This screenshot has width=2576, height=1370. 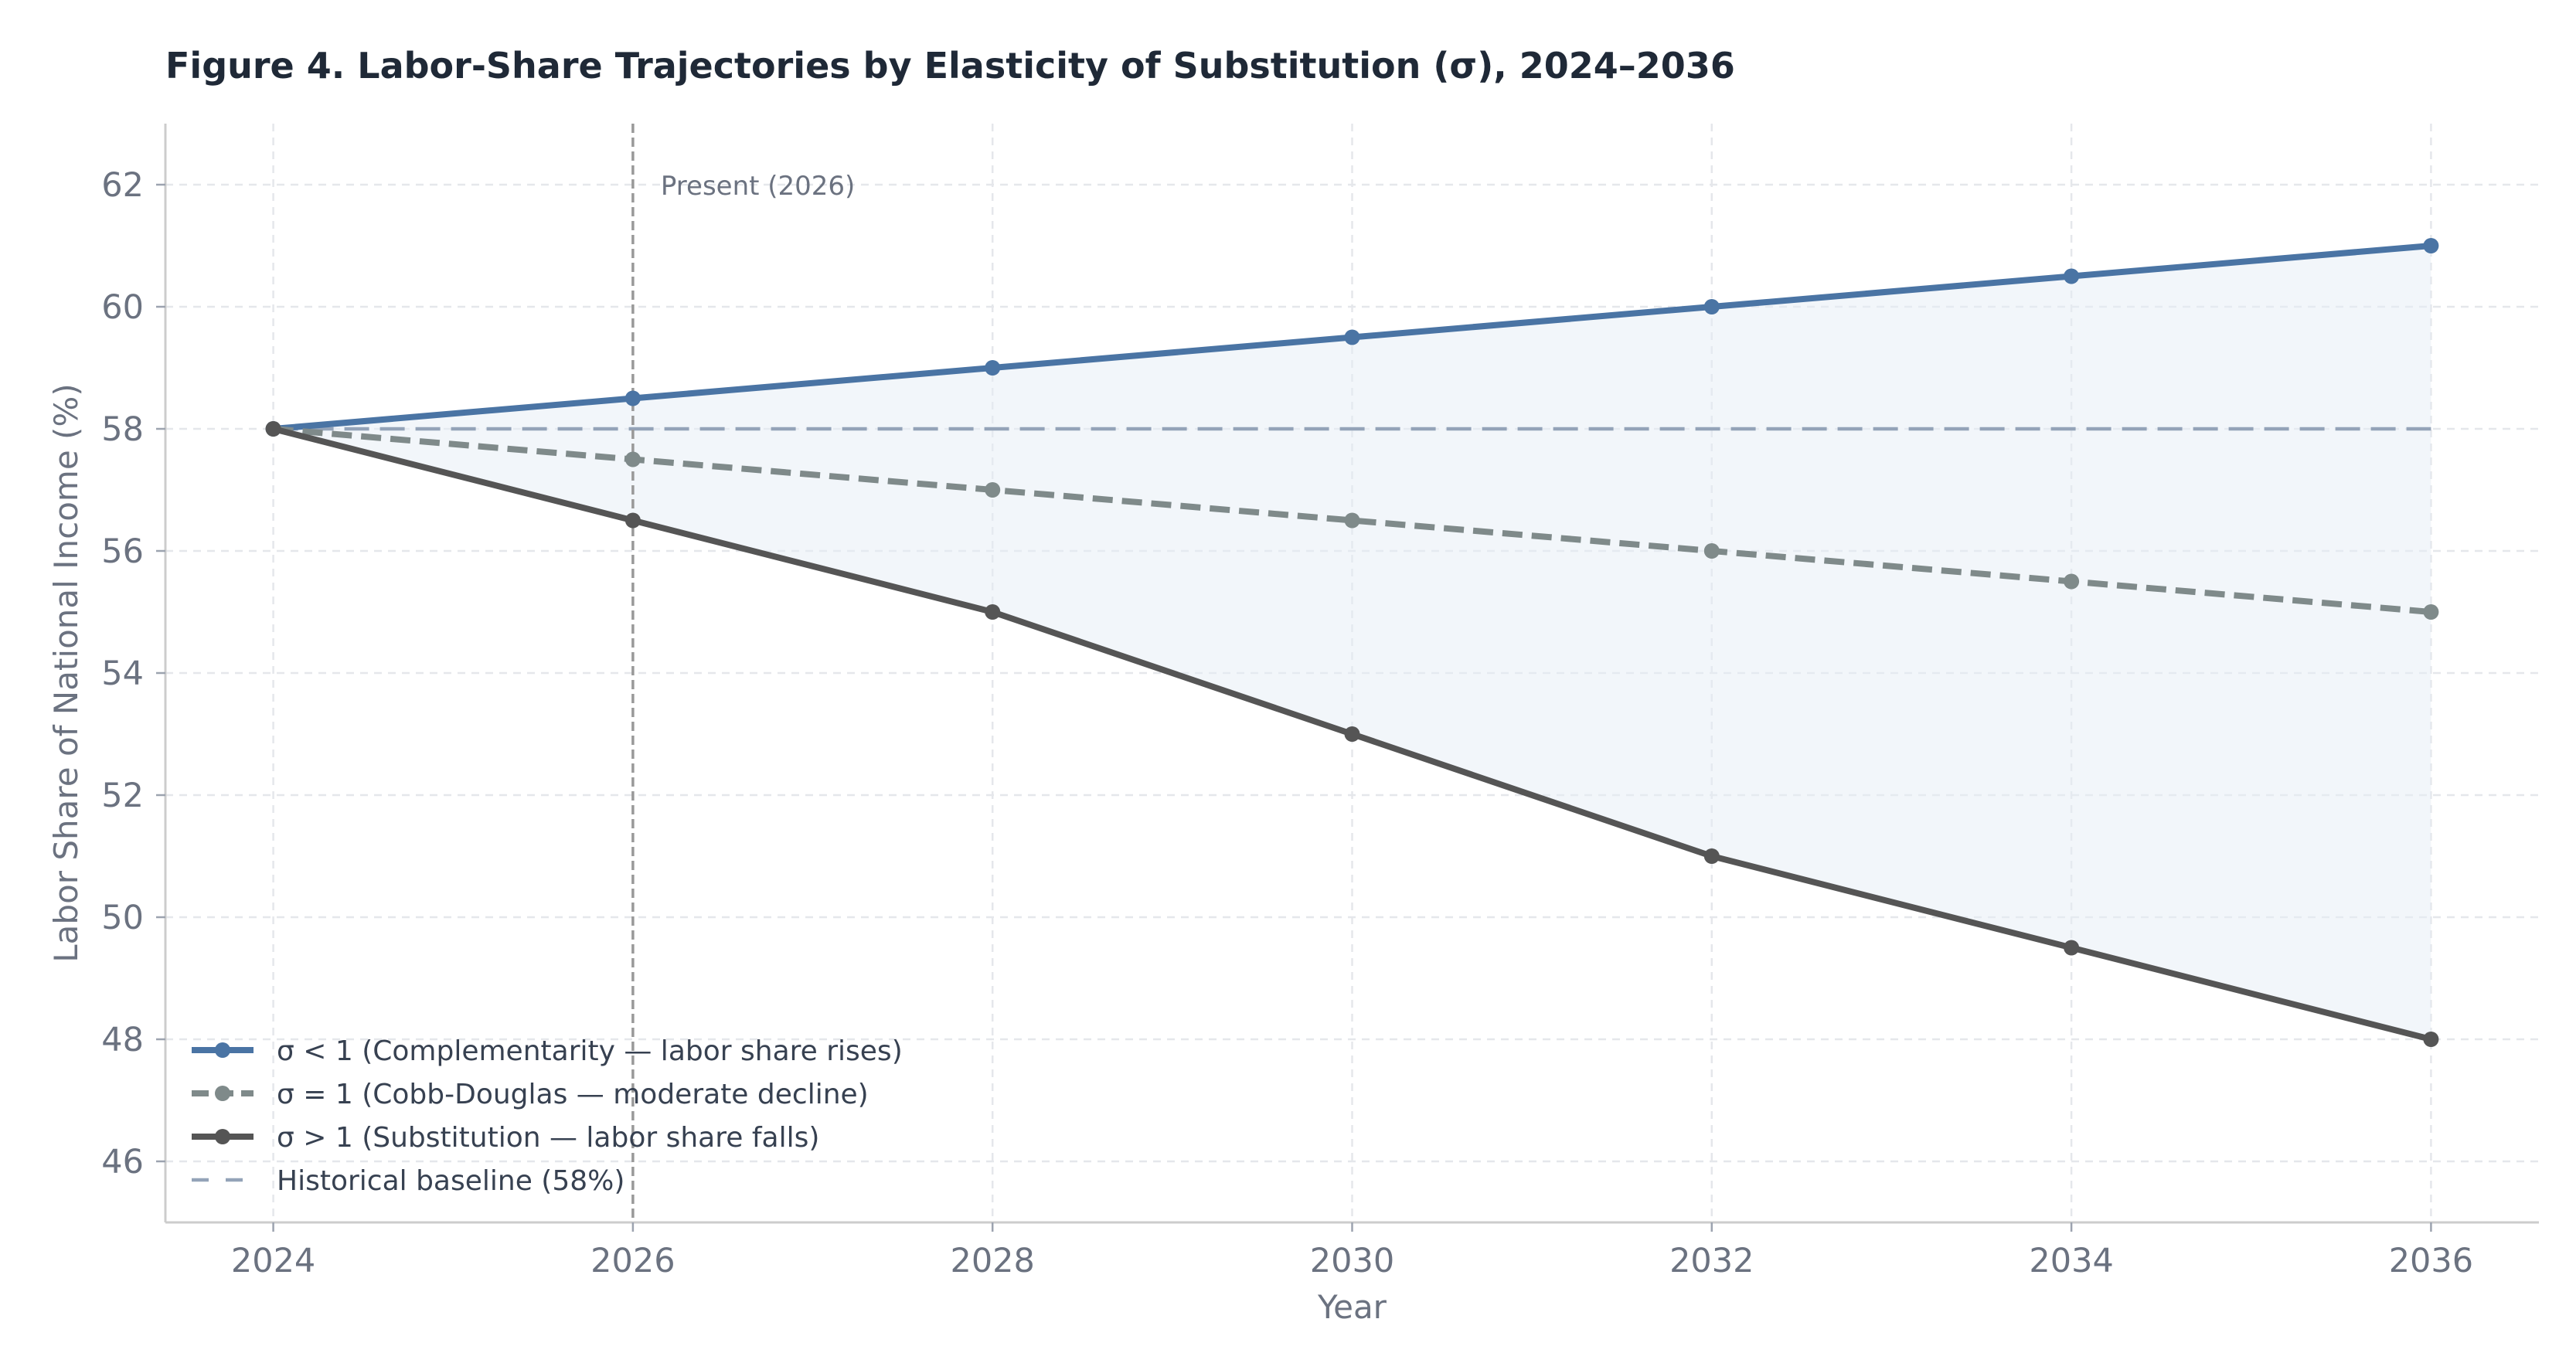 I want to click on legend-label-subst: σ > 1 (Substitution — labor share falls), so click(x=548, y=1138).